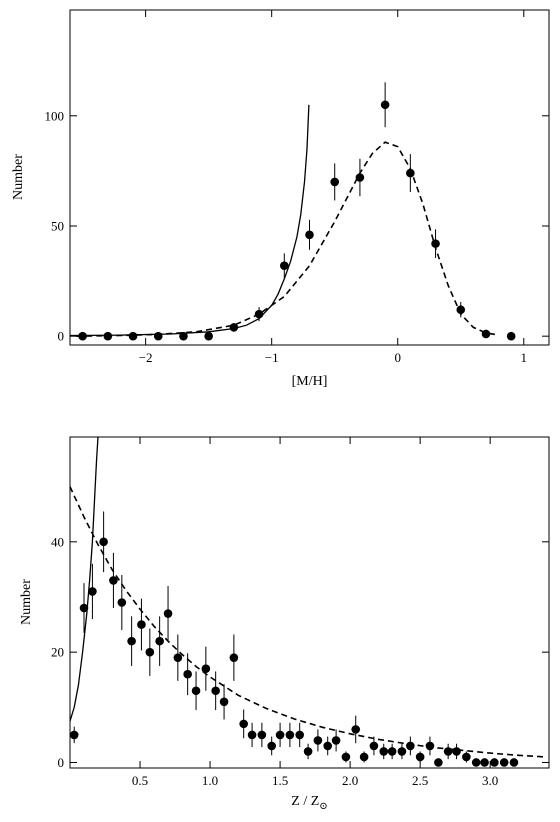 The image size is (560, 822). I want to click on x-tick-label: 1.5, so click(280, 780).